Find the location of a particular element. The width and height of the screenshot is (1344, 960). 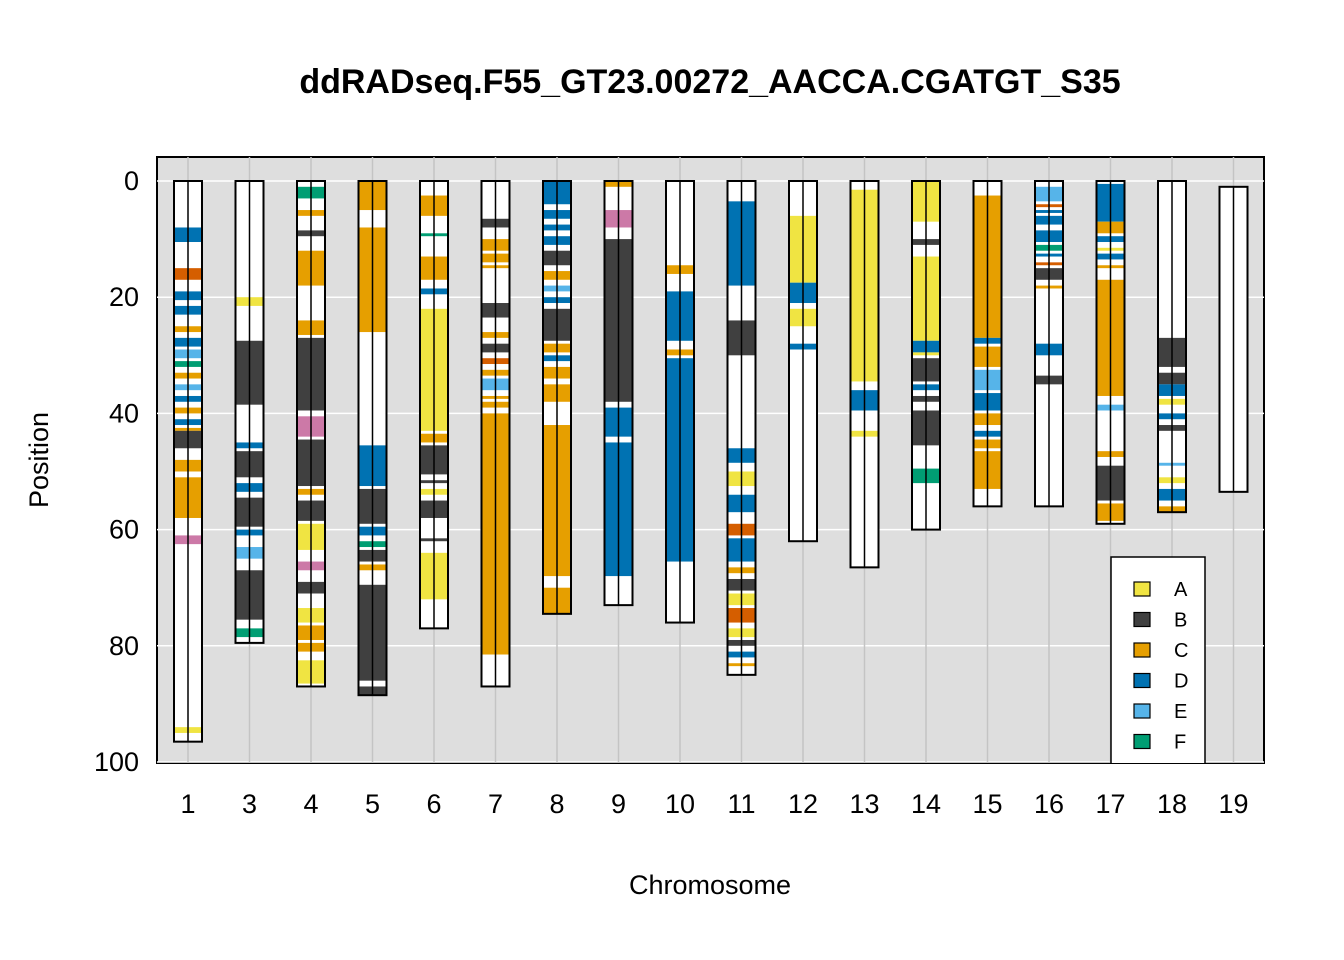

x-axis-title: Chromosome is located at coordinates (710, 885).